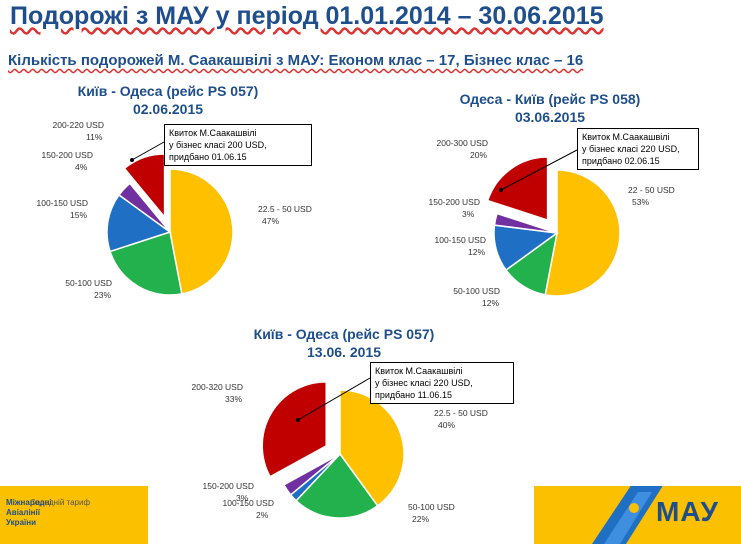 The height and width of the screenshot is (544, 741). I want to click on chart2-slice-1-label: 22 - 50 USD, so click(651, 190).